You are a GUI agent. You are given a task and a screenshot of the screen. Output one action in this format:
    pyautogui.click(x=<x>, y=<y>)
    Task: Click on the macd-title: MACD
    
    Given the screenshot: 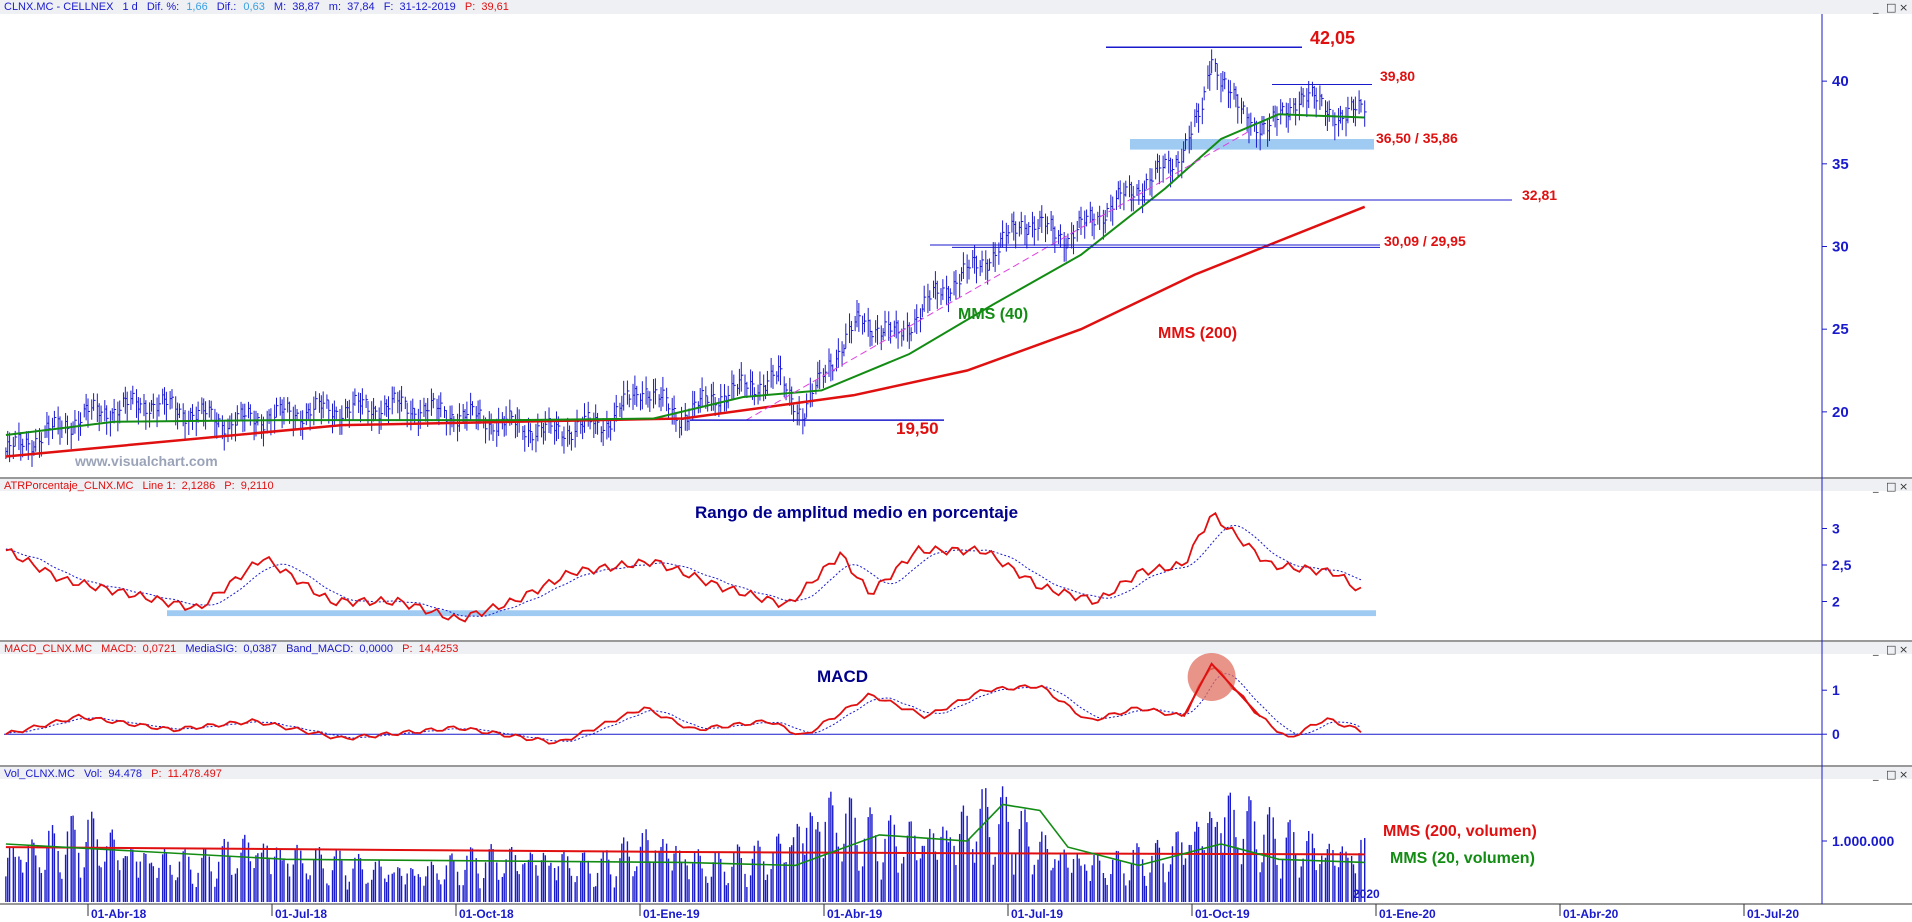 What is the action you would take?
    pyautogui.click(x=842, y=676)
    